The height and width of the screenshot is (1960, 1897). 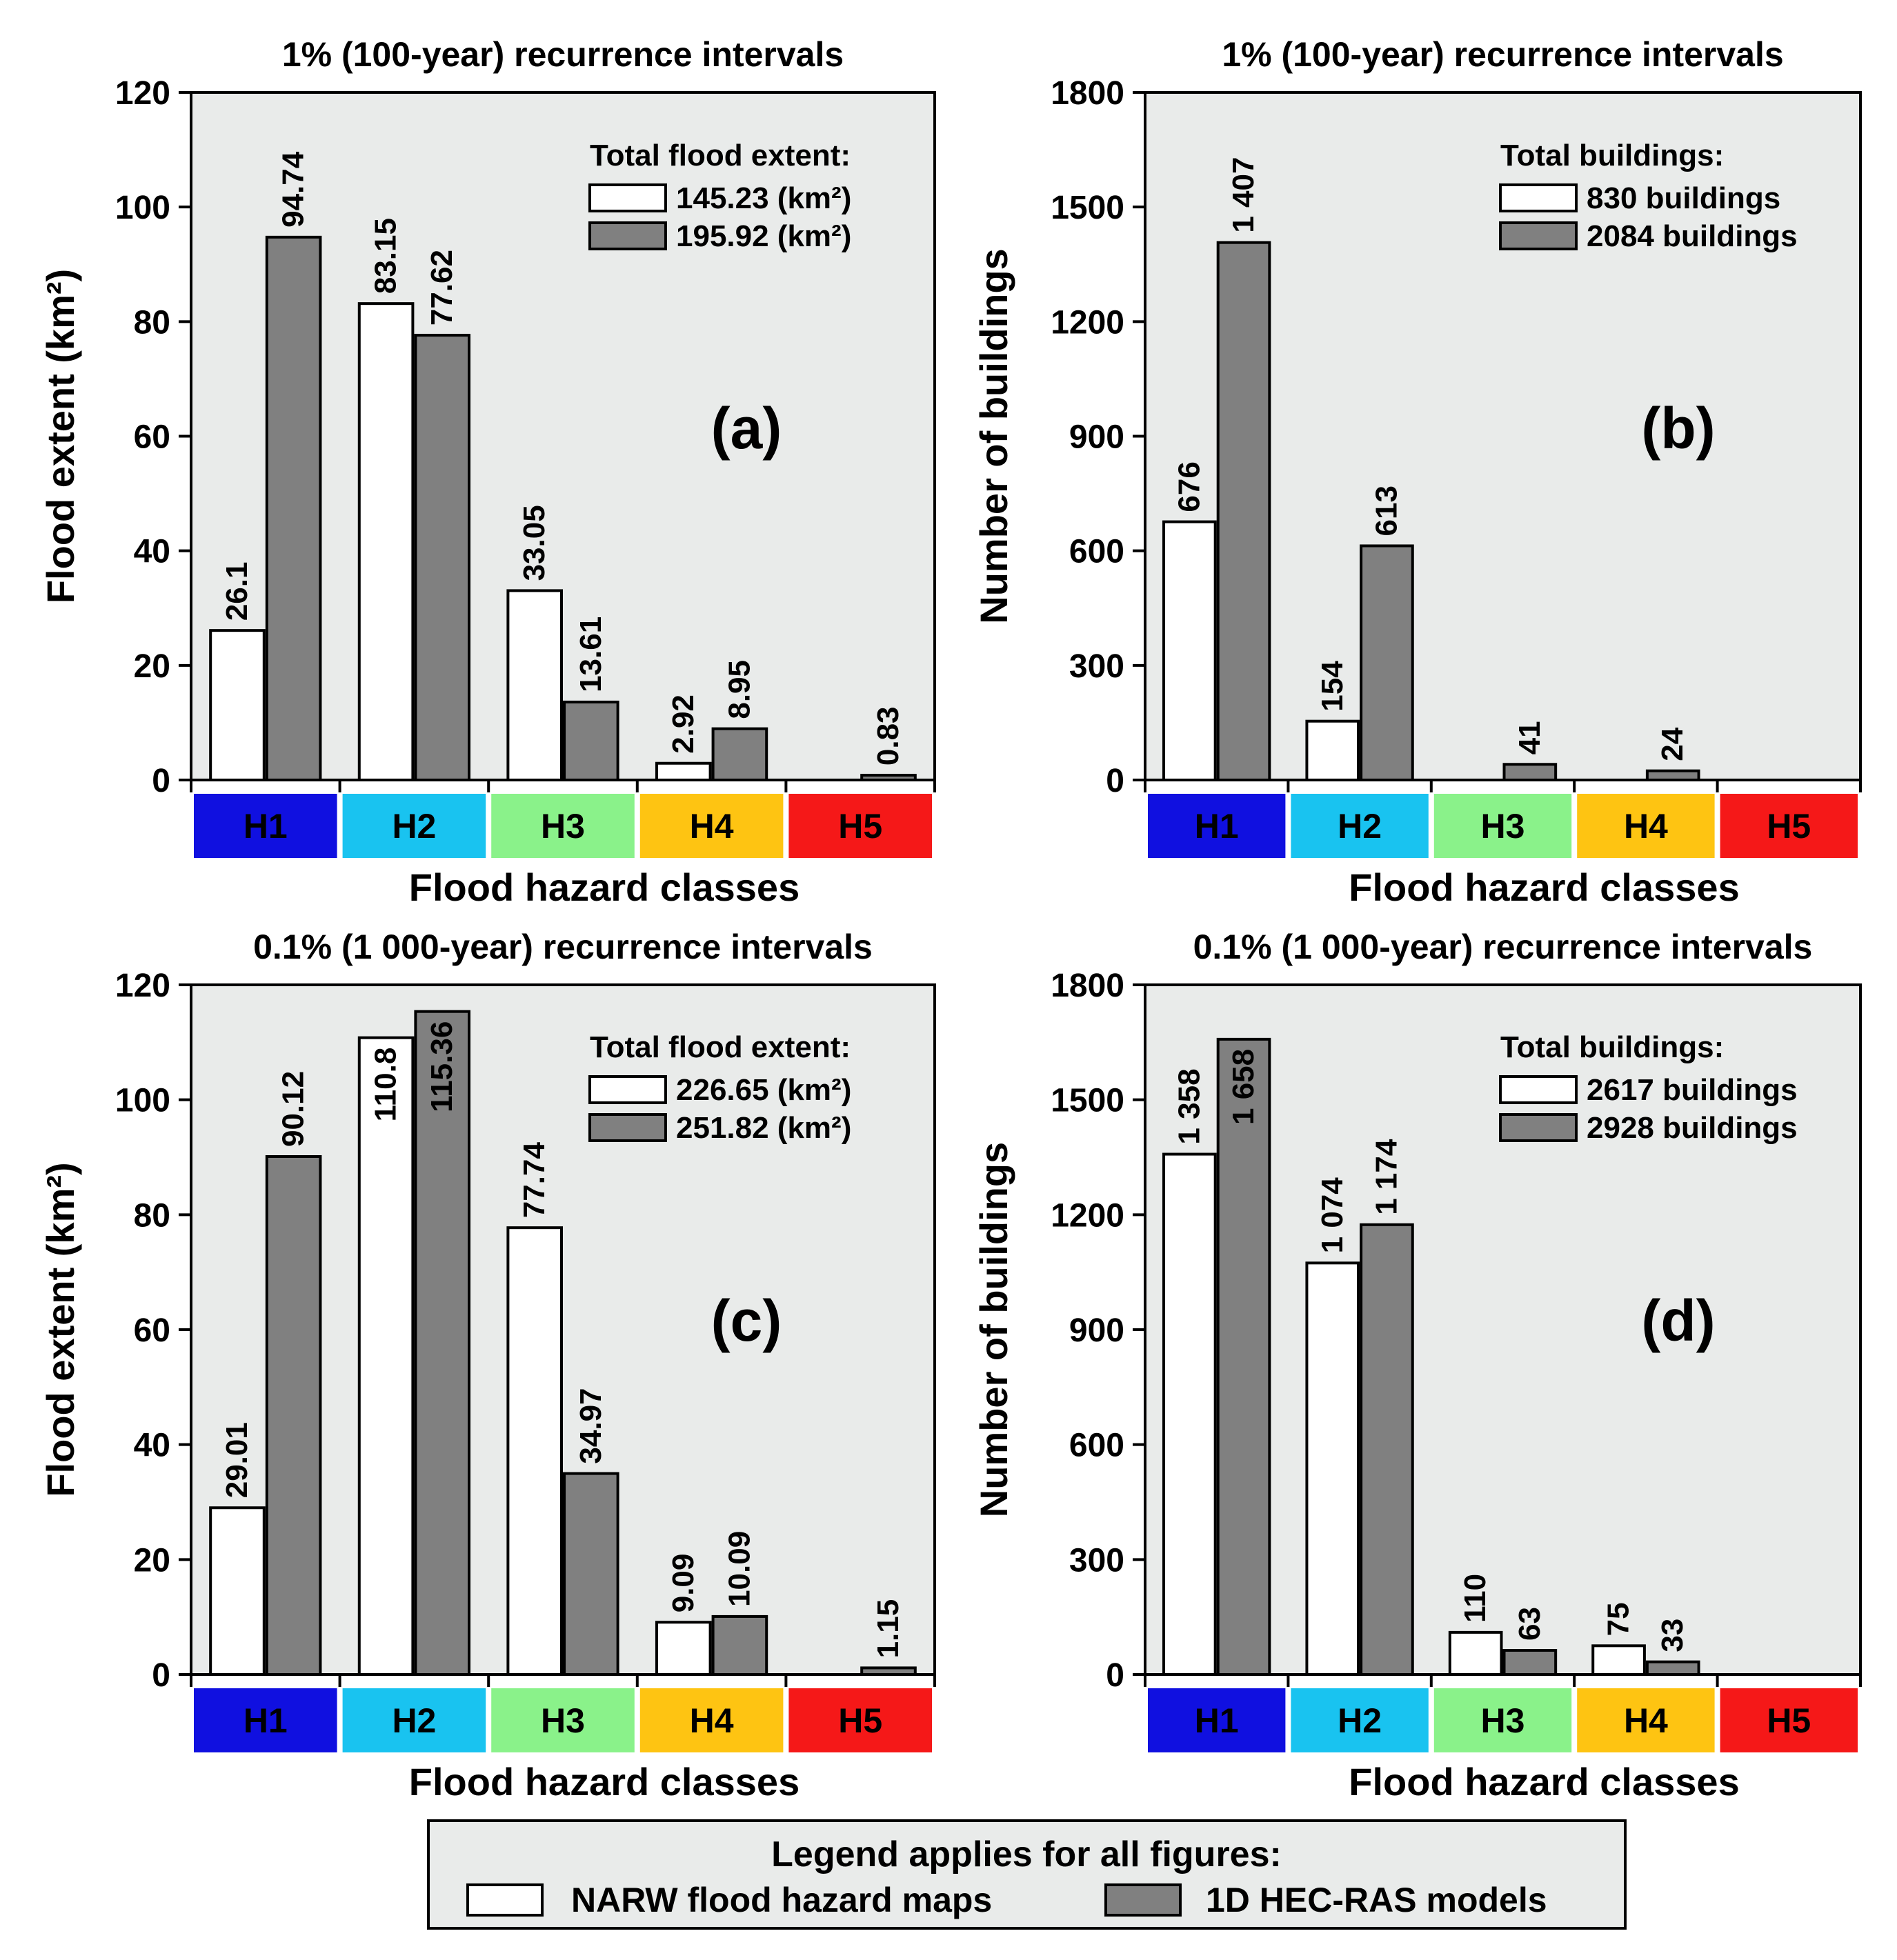 I want to click on data-label: 29.01, so click(x=237, y=1460).